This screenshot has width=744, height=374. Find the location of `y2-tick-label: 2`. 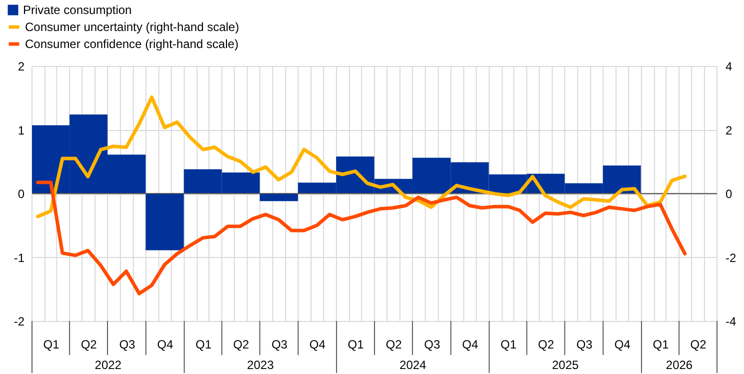

y2-tick-label: 2 is located at coordinates (729, 130).